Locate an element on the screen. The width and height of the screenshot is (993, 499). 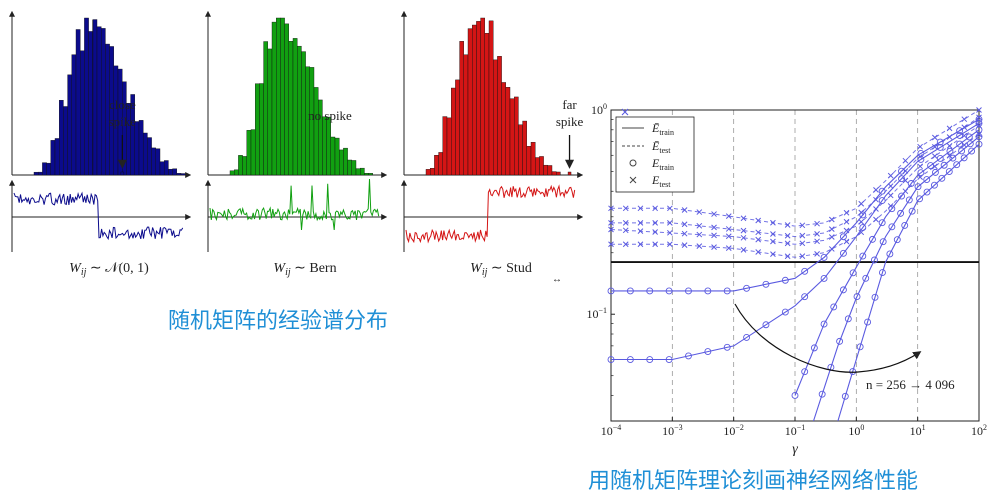
signal-line is located at coordinates (98, 216).